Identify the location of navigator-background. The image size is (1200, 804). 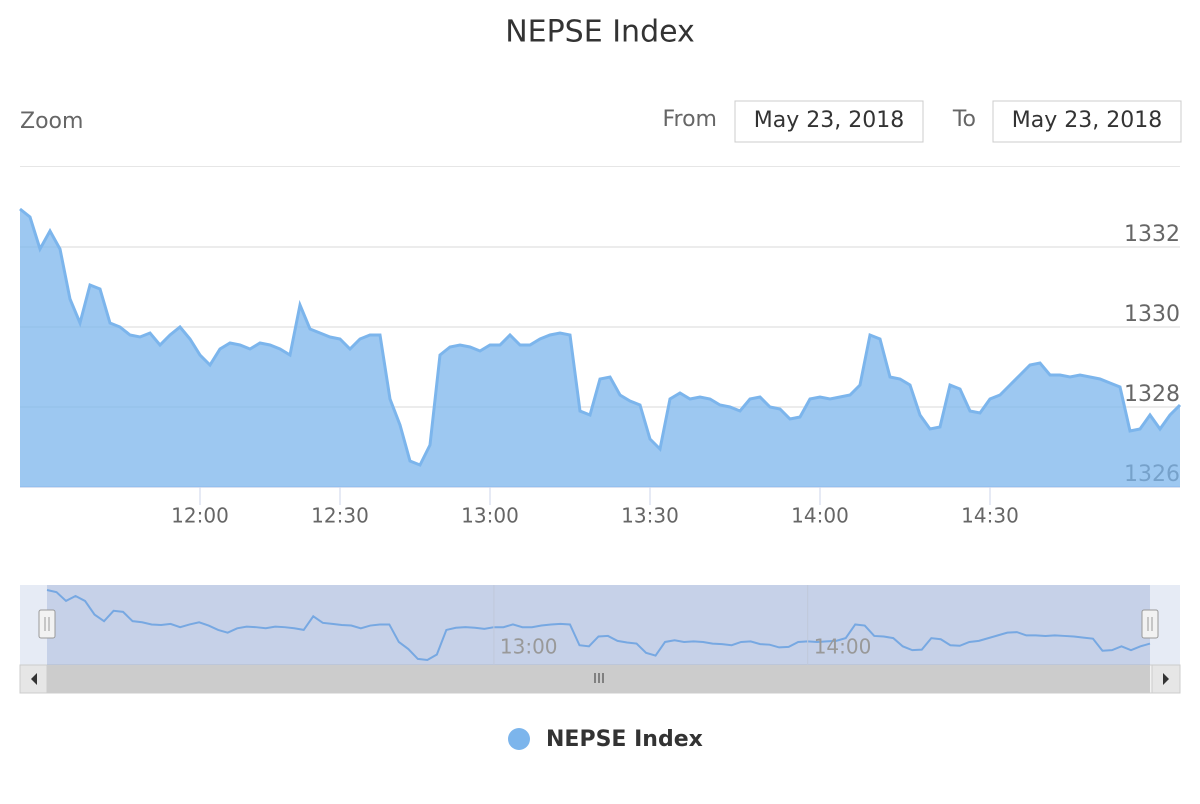
(600, 625).